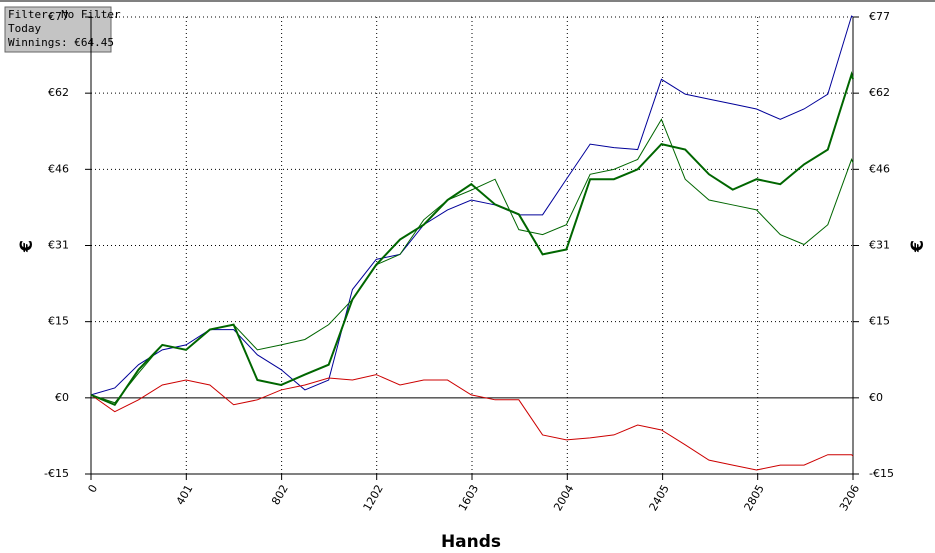 This screenshot has height=553, width=935. What do you see at coordinates (27, 246) in the screenshot?
I see `y-axis-label: €` at bounding box center [27, 246].